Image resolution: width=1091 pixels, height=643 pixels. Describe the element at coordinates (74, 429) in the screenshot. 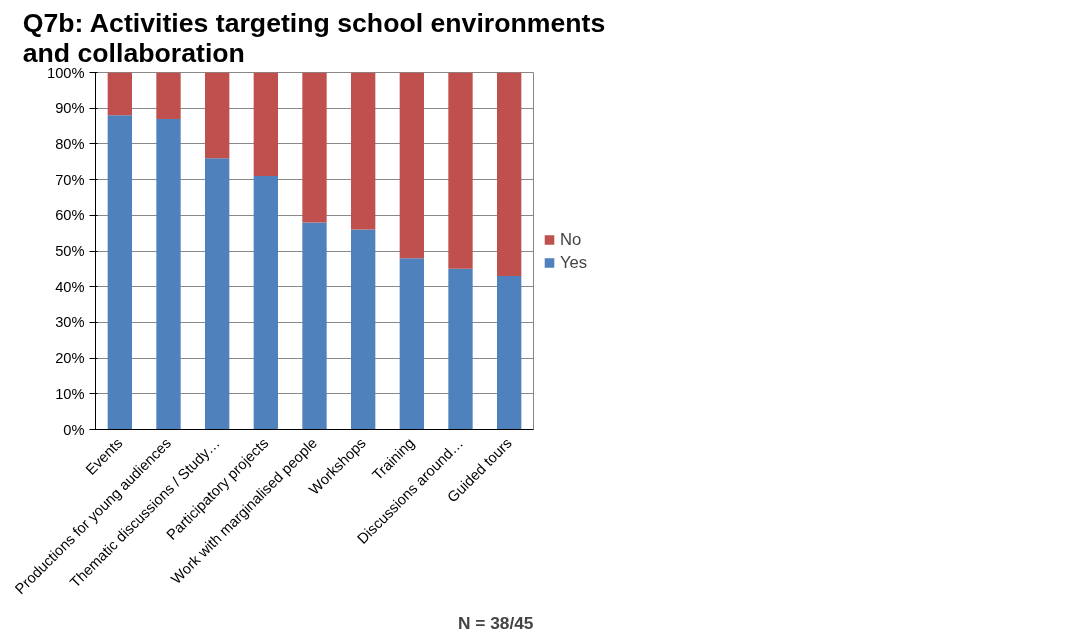

I see `y-tick-label: 0%` at that location.